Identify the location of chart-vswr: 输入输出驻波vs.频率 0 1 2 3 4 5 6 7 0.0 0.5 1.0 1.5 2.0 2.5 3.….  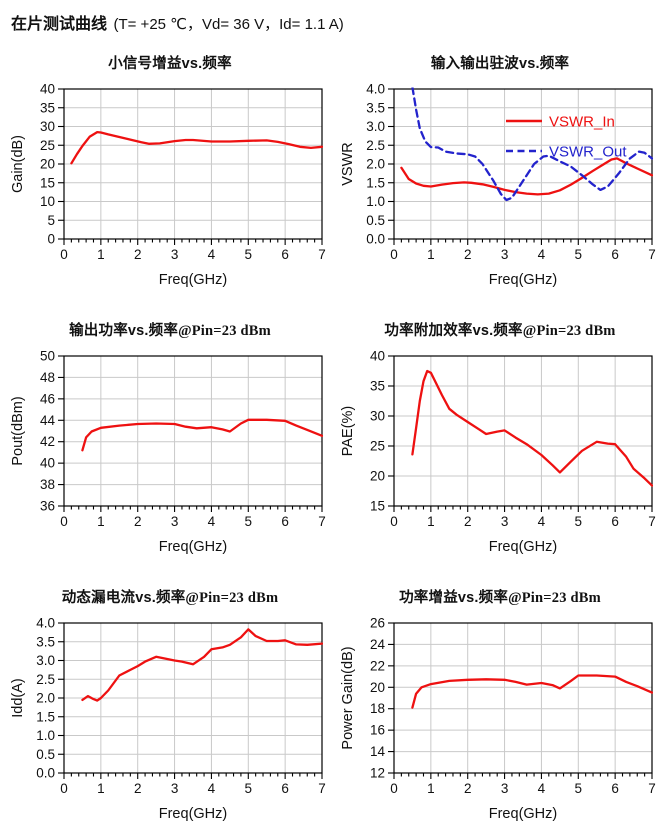
(500, 170).